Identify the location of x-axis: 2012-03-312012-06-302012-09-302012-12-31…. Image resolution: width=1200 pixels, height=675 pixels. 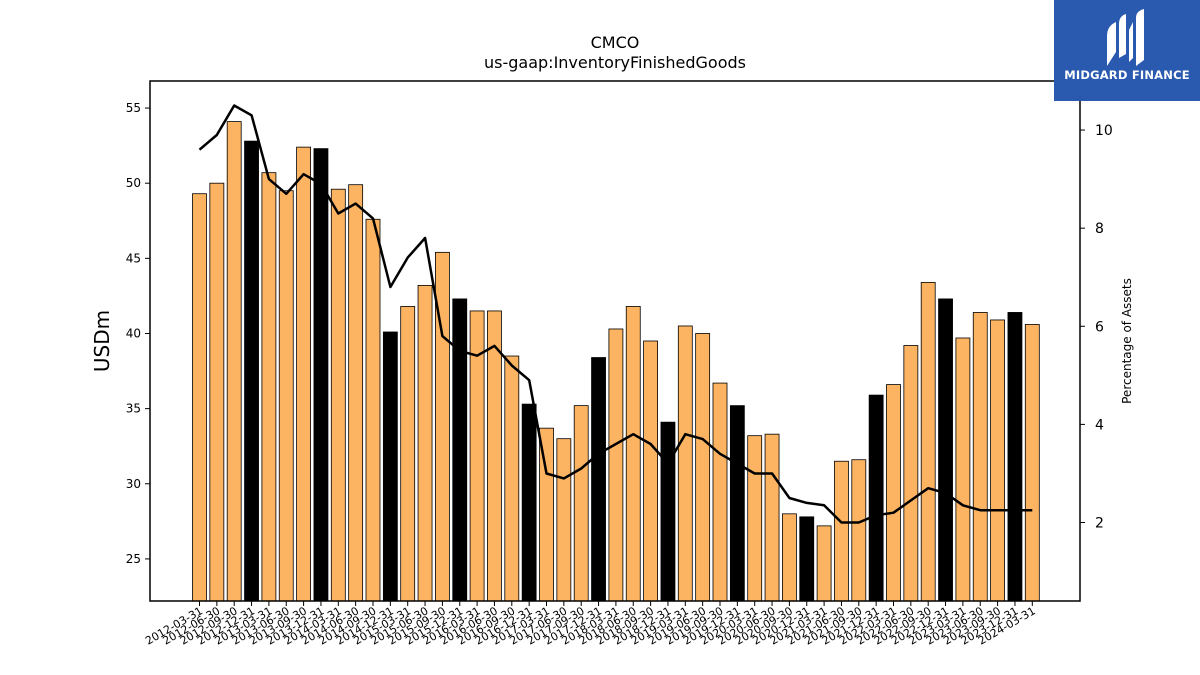
(590, 624).